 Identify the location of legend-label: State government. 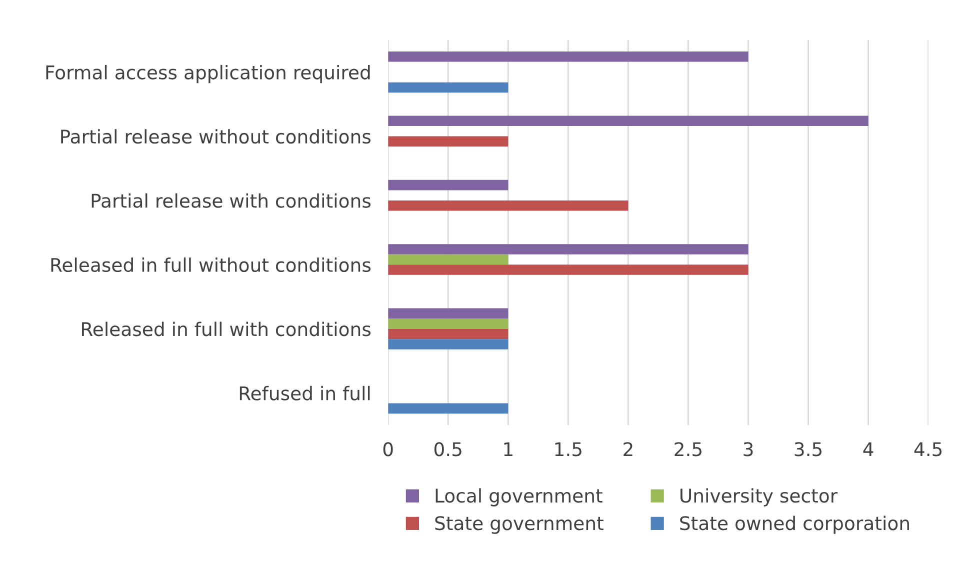
(519, 525).